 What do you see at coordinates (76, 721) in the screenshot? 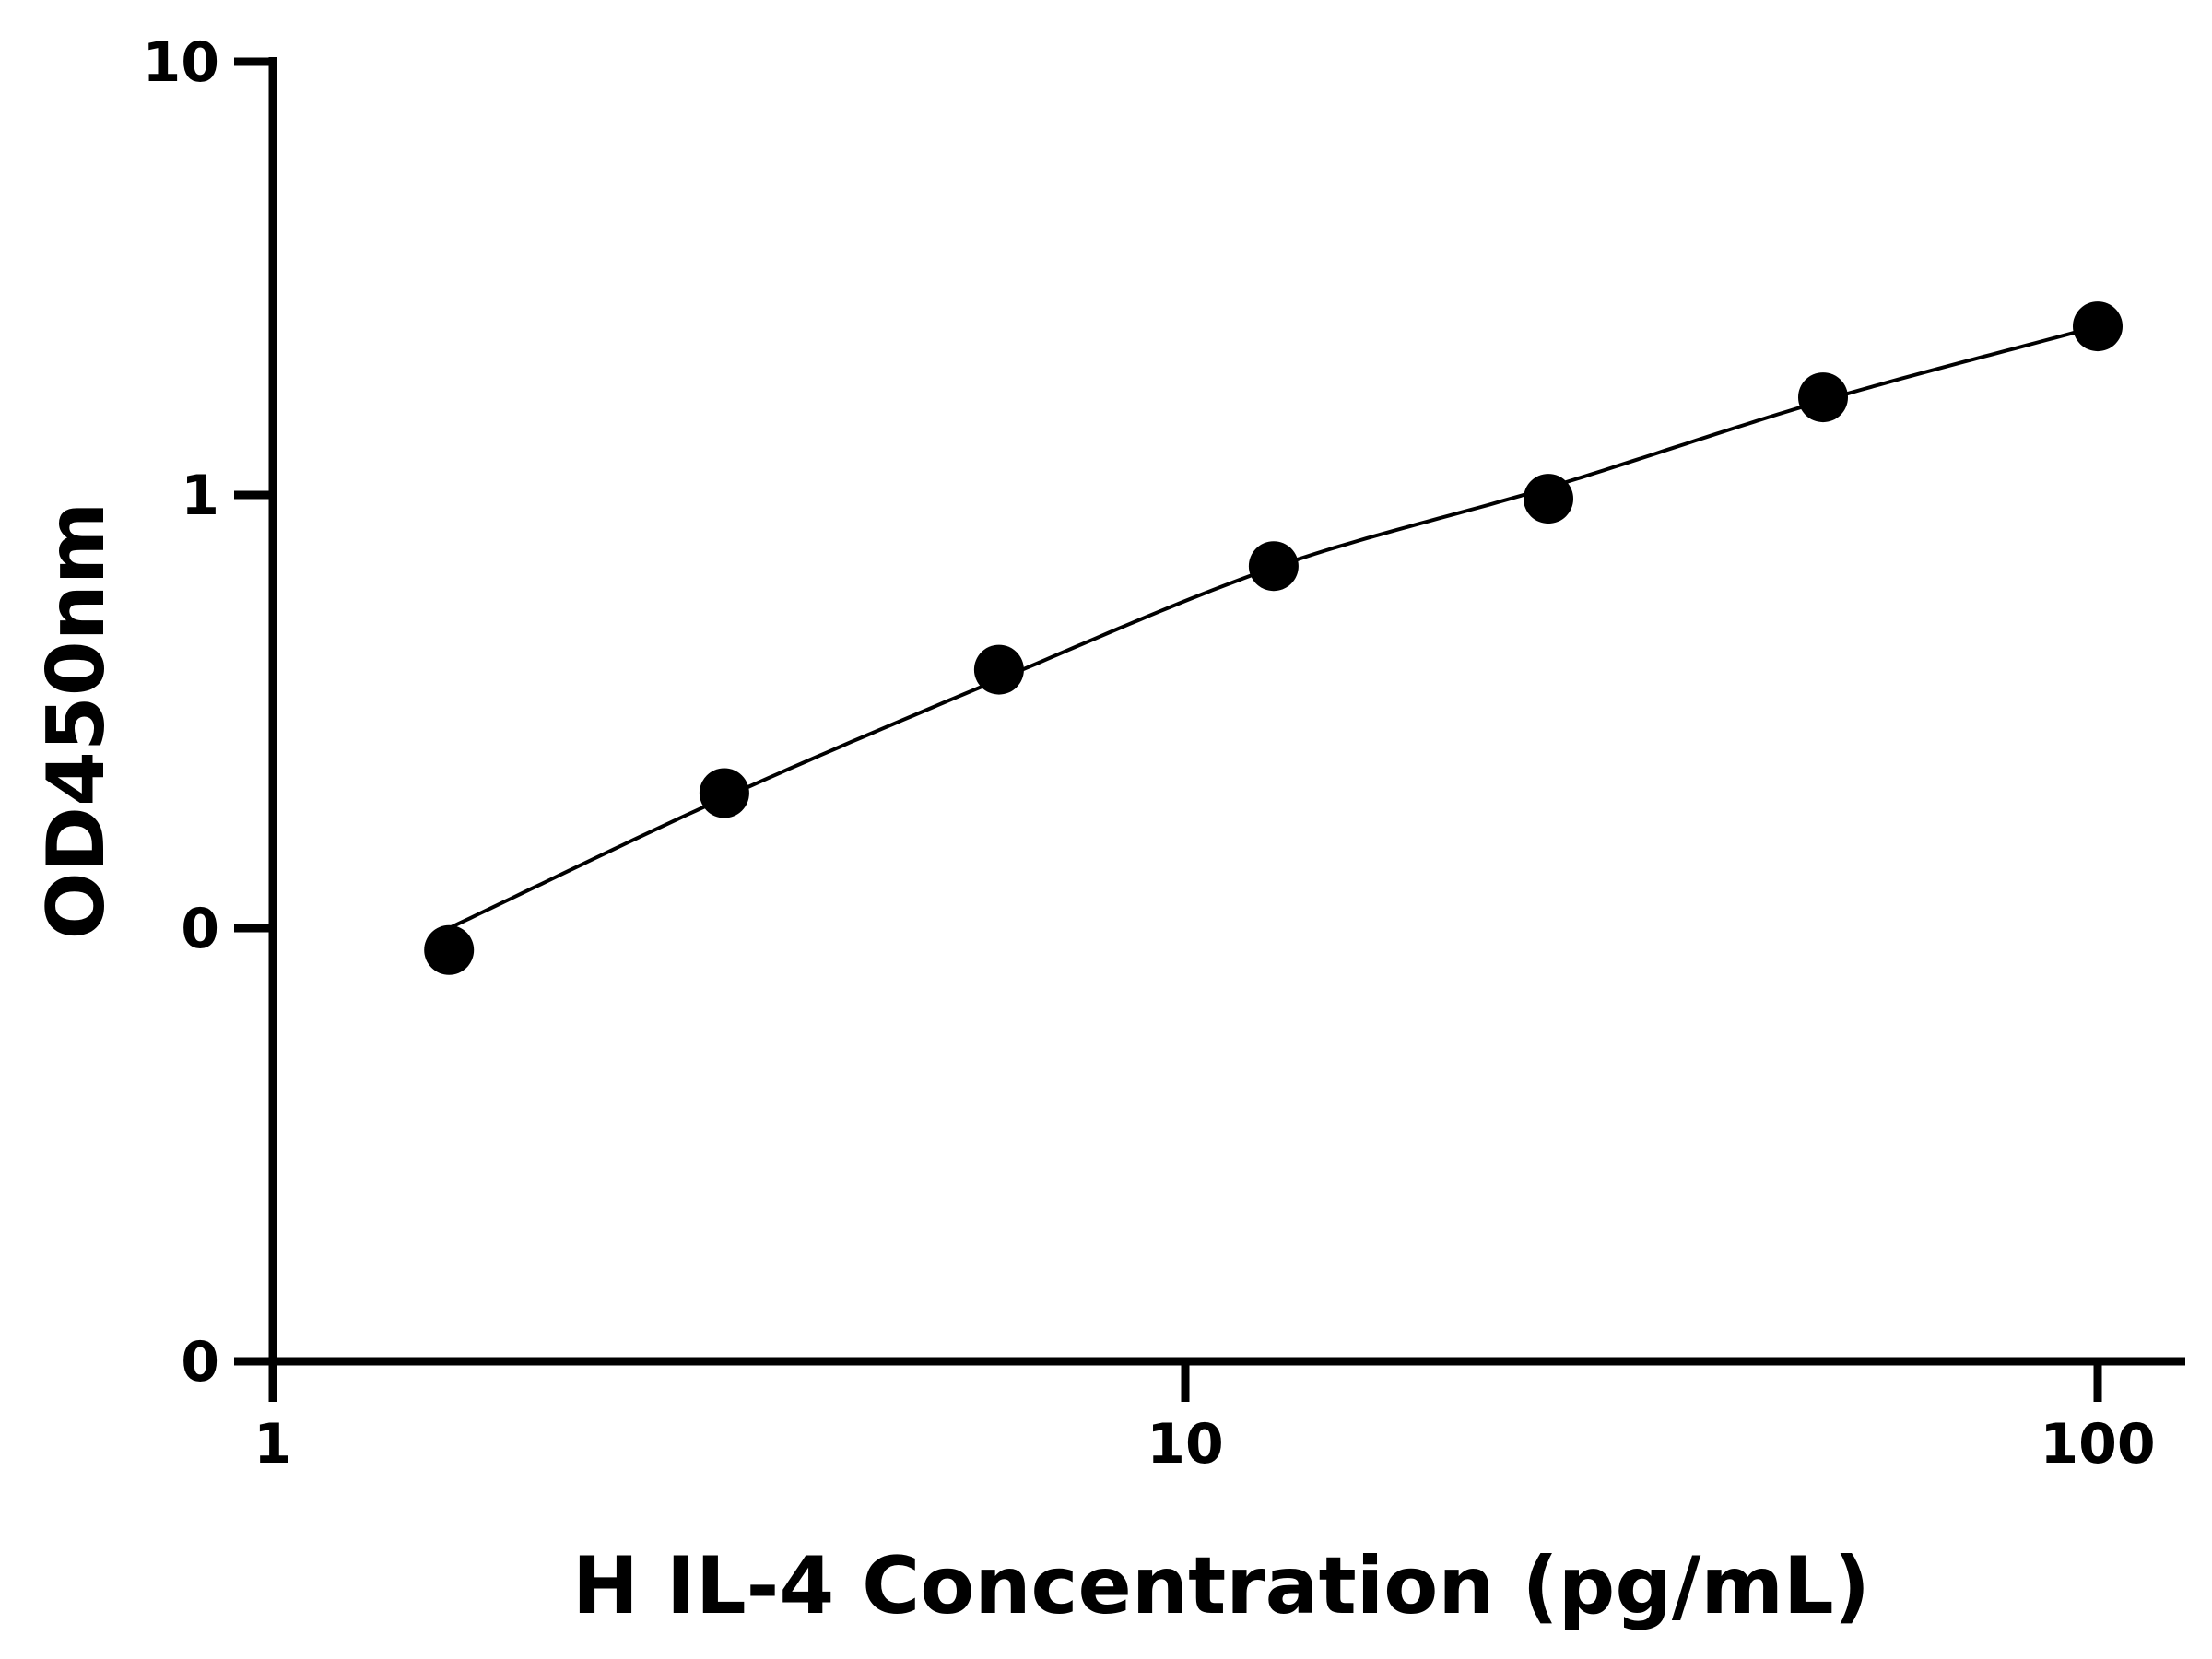
I see `y-axis-title: OD450nm` at bounding box center [76, 721].